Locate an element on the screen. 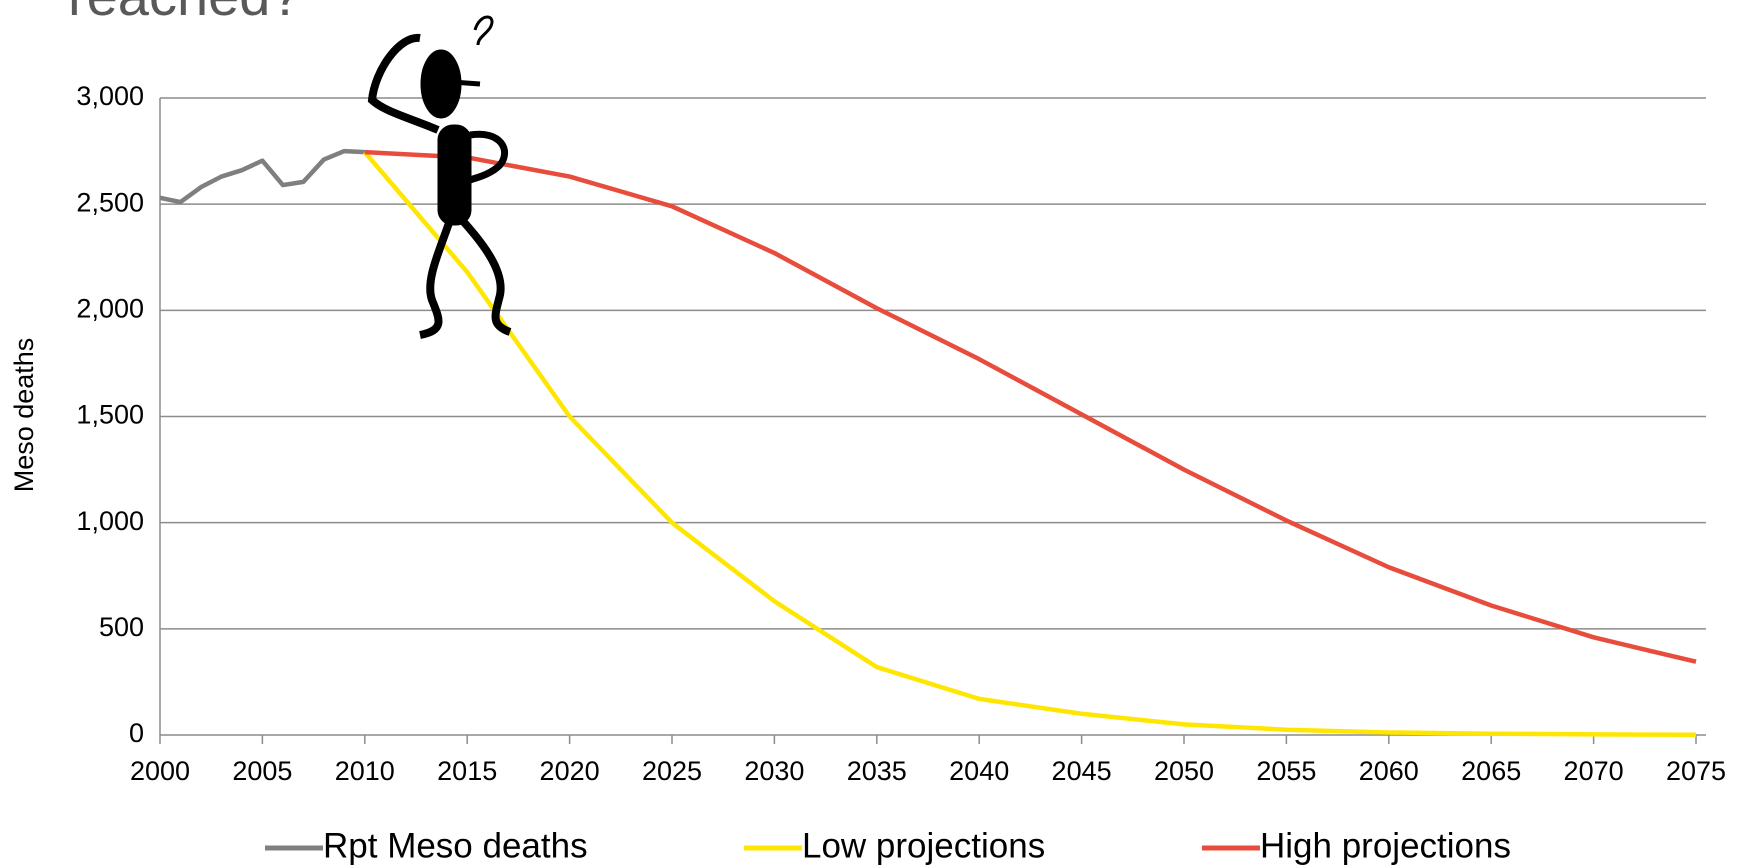 Image resolution: width=1740 pixels, height=866 pixels. y-tick-label: 2,500 is located at coordinates (110, 202).